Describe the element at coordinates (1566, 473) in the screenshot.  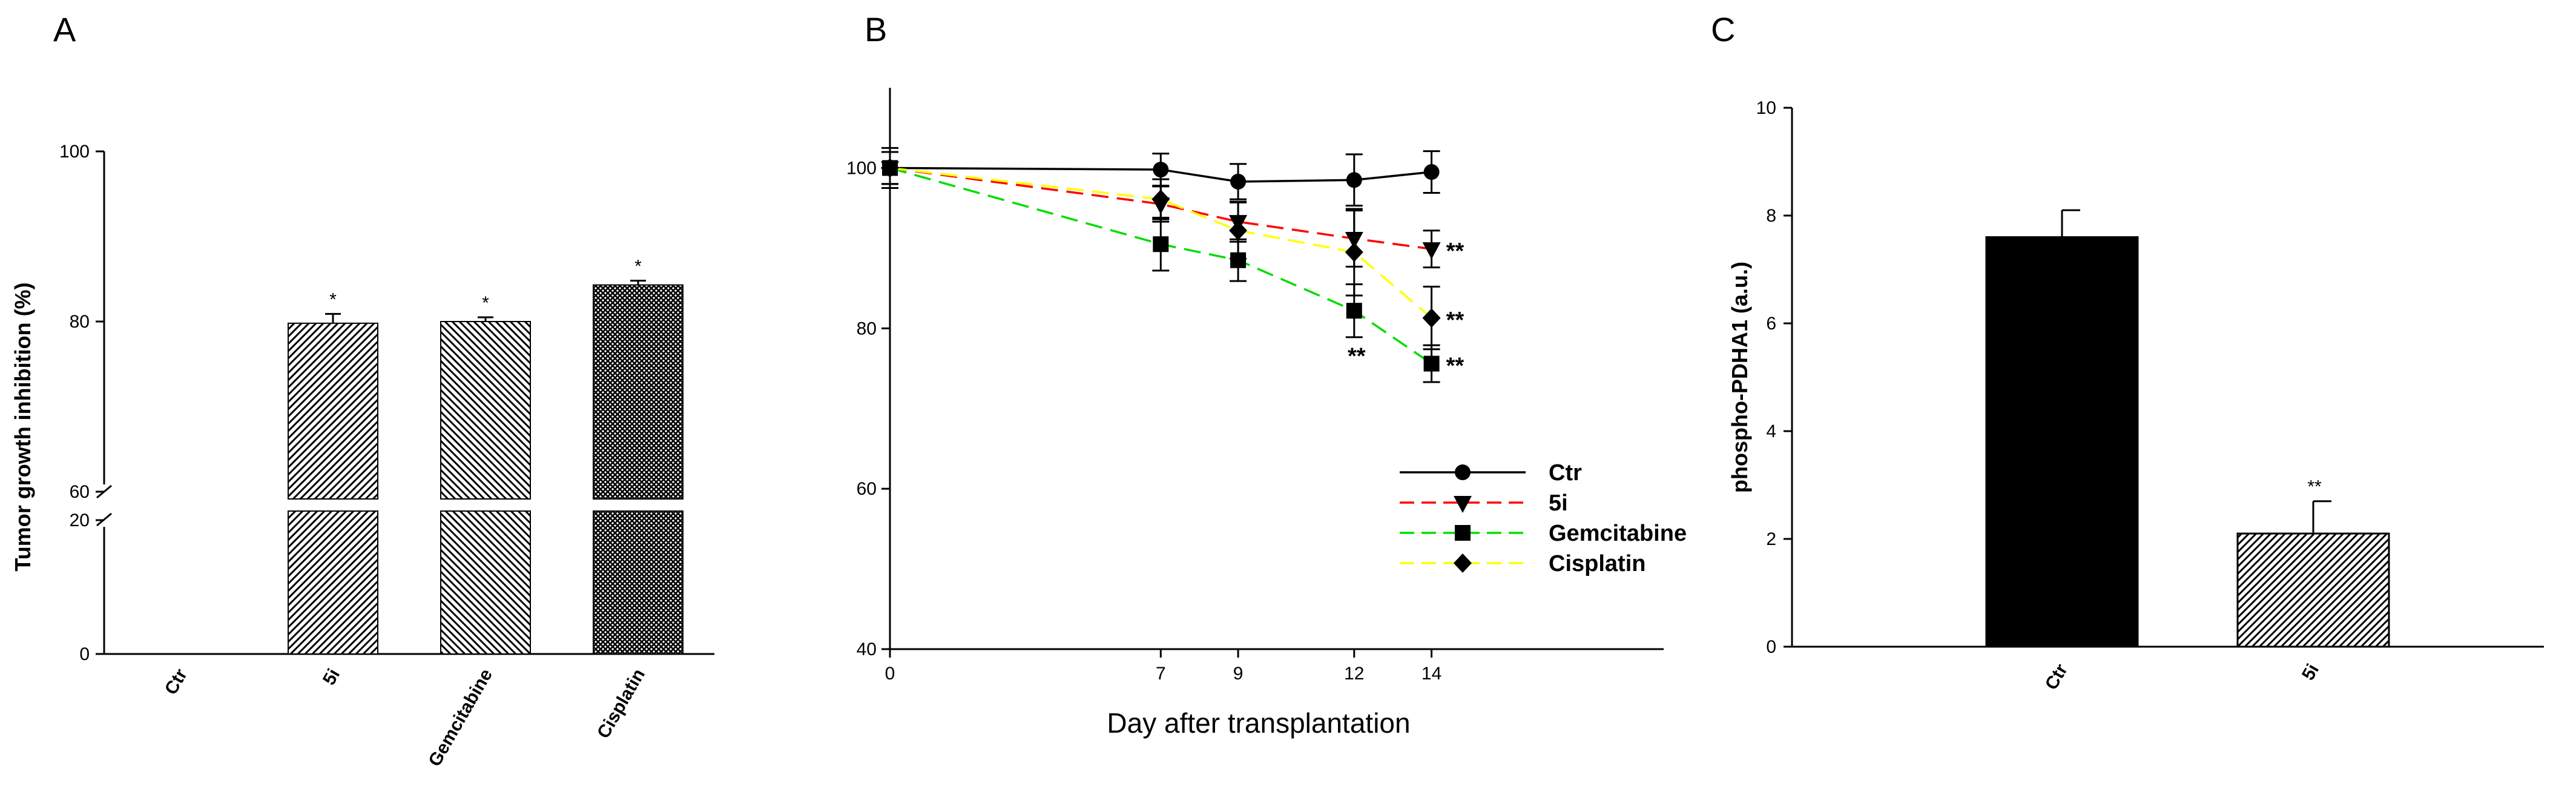
I see `legend-label-ctr: Ctr` at that location.